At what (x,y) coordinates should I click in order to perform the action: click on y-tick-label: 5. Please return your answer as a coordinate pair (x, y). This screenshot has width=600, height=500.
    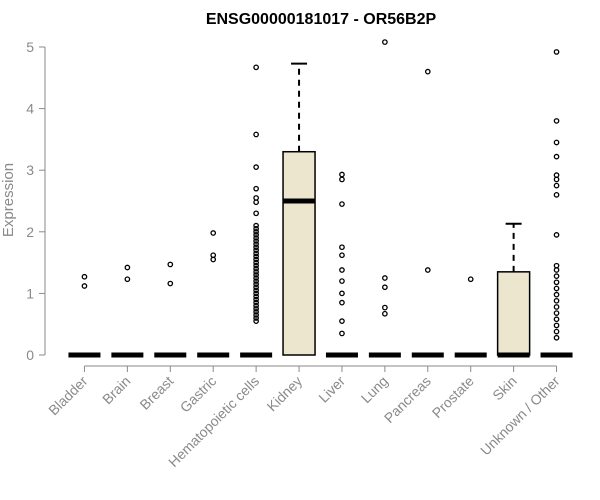
    Looking at the image, I should click on (30, 47).